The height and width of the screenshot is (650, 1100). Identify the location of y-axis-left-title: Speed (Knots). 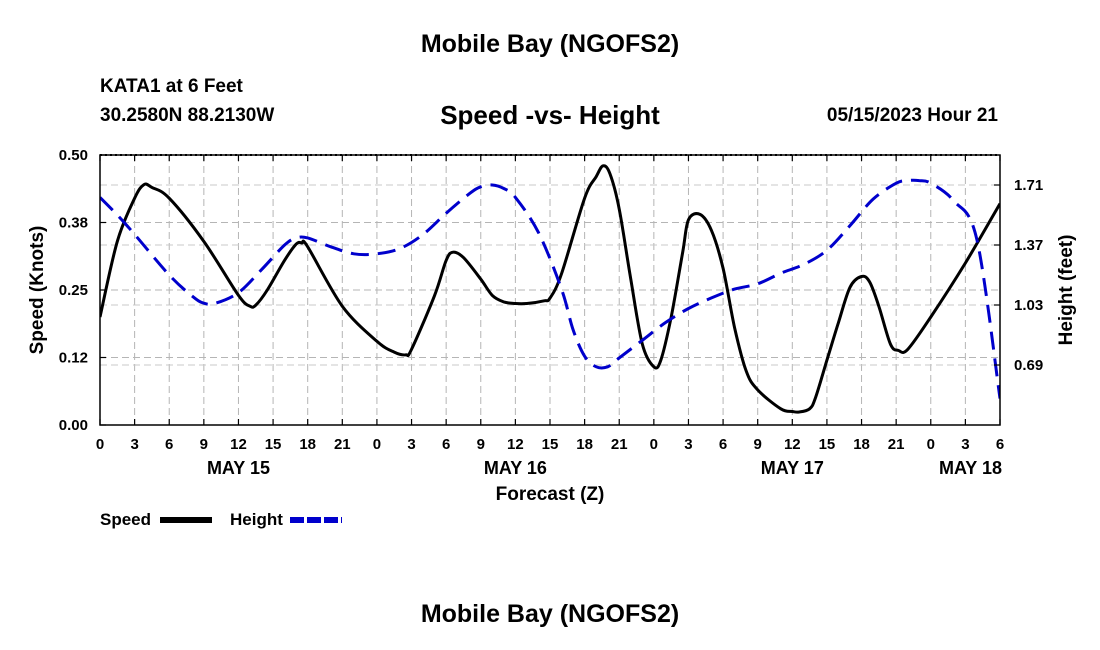
(37, 290).